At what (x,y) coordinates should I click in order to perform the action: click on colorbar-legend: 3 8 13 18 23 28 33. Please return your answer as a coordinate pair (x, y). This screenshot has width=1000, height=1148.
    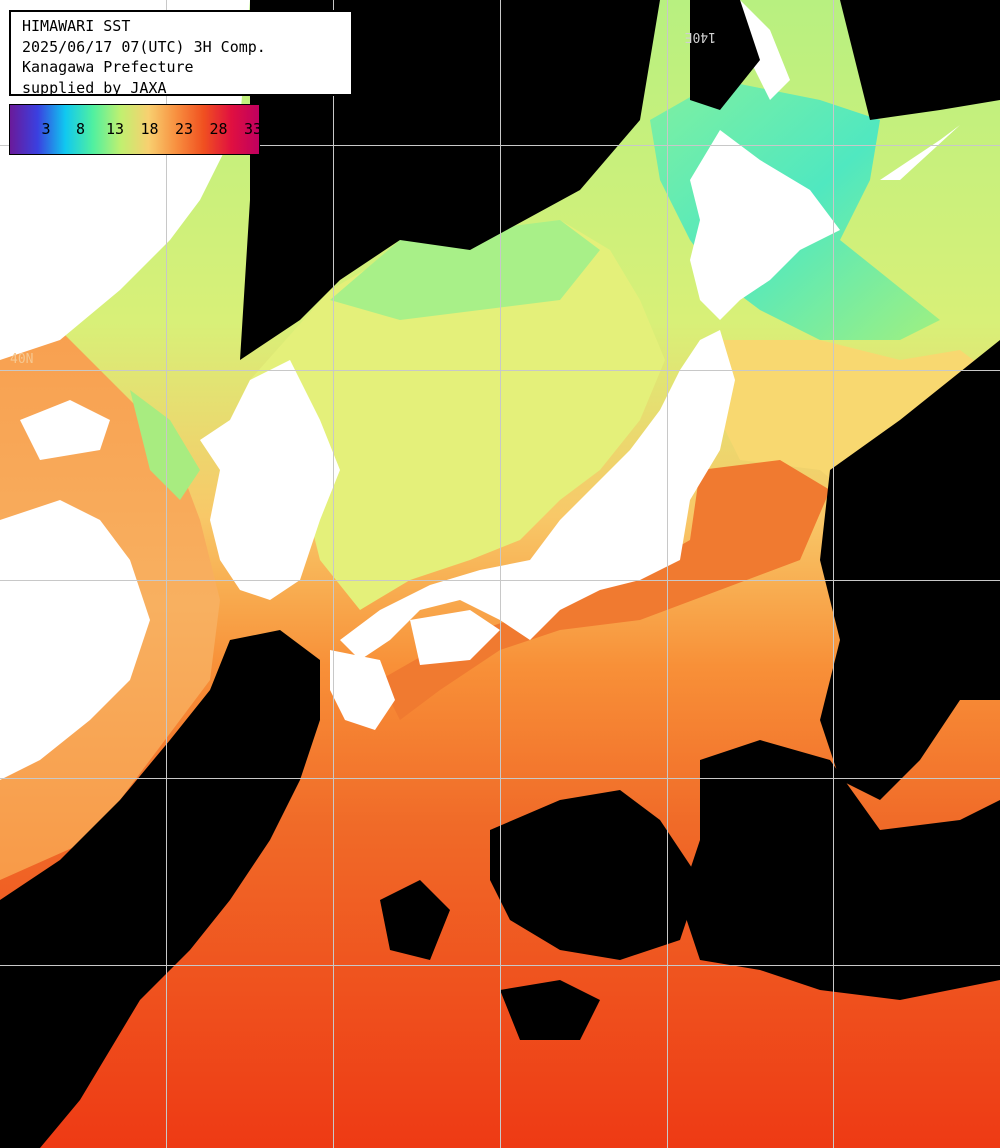
    Looking at the image, I should click on (136, 129).